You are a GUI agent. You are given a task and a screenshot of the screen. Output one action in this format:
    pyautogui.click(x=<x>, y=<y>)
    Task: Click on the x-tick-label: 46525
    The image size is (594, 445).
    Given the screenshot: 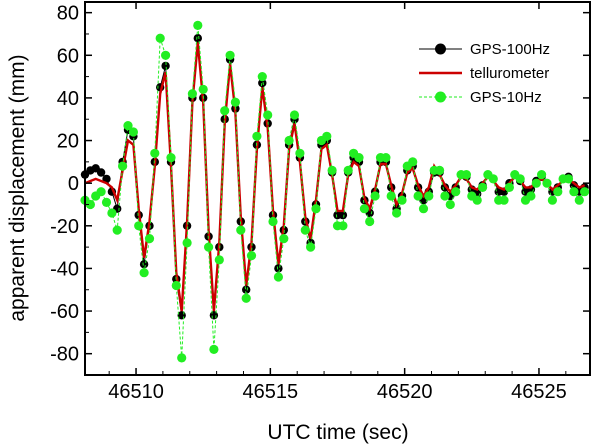 What is the action you would take?
    pyautogui.click(x=539, y=392)
    